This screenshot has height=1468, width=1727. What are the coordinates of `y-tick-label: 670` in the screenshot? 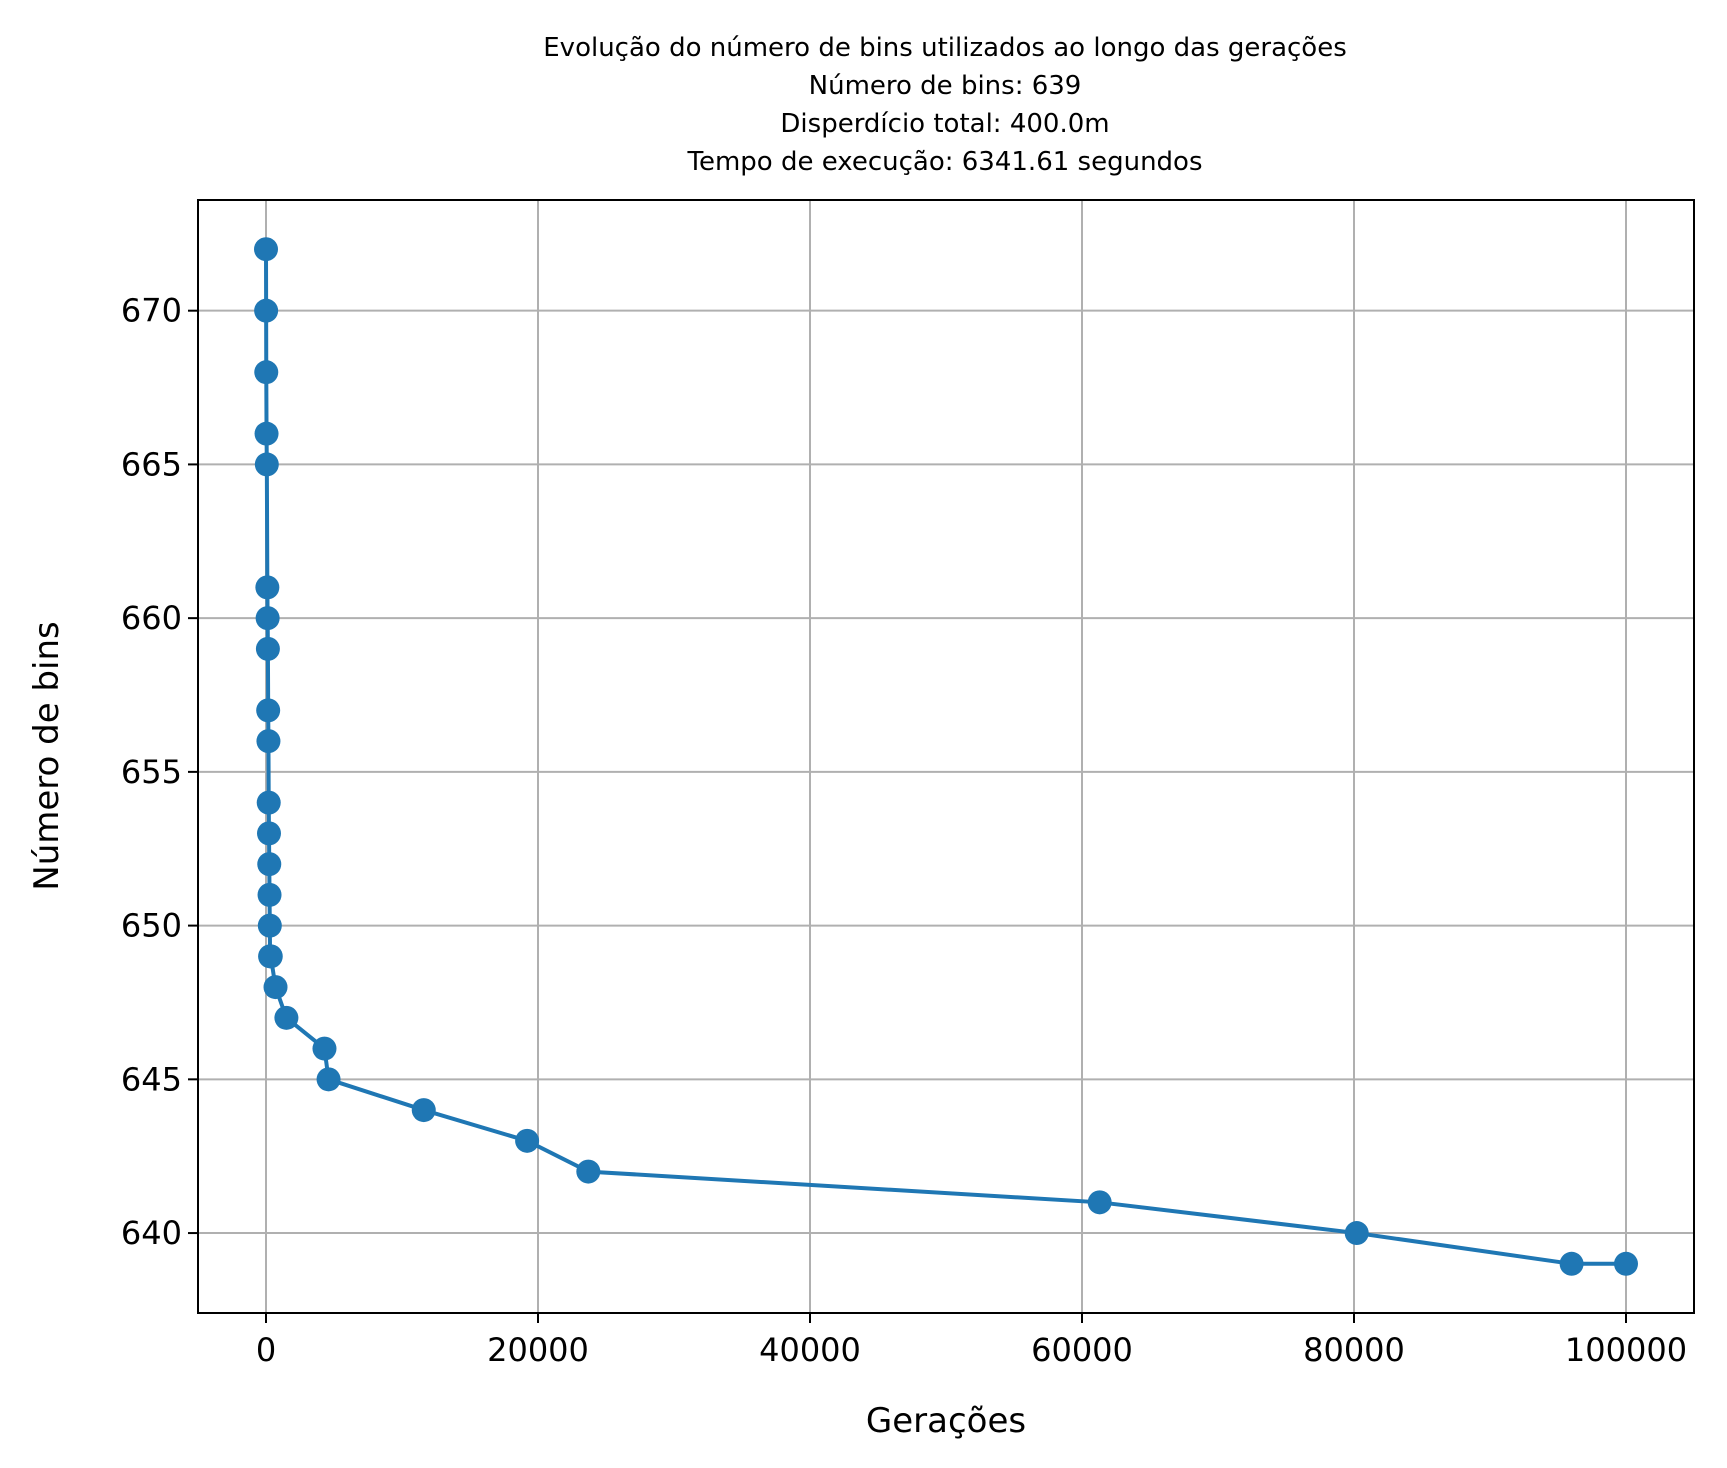 It's located at (151, 311).